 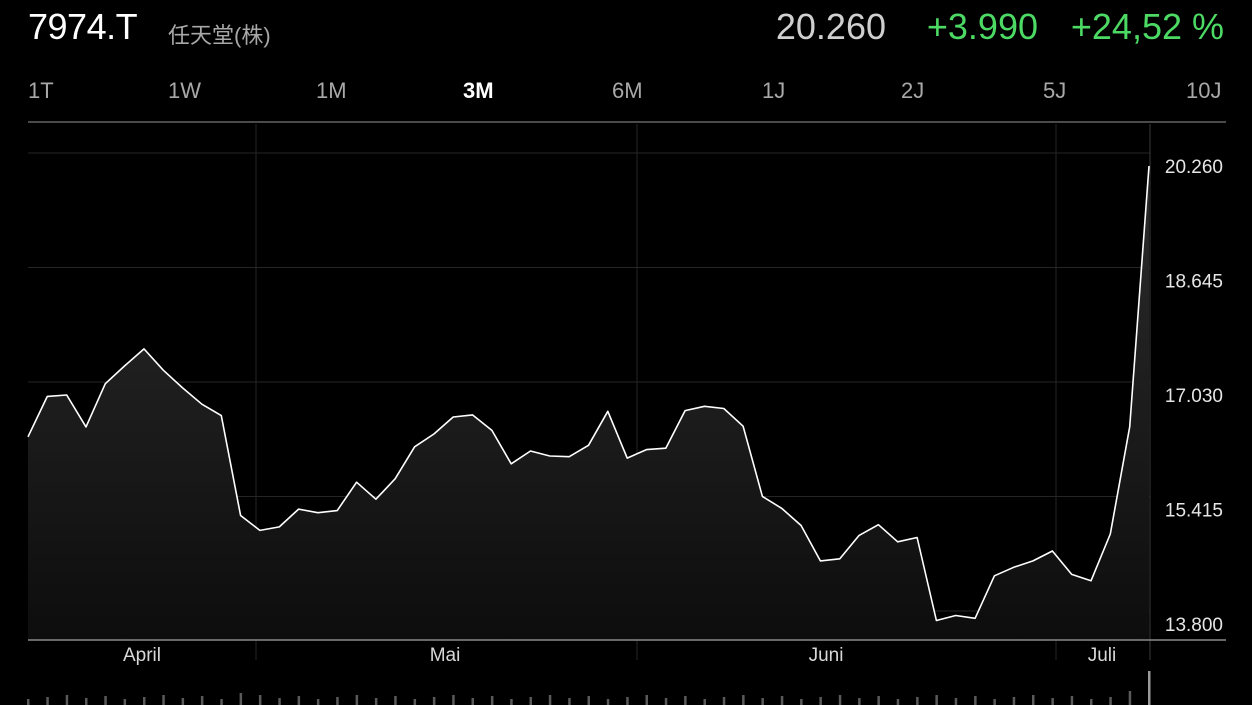 What do you see at coordinates (1194, 167) in the screenshot?
I see `y-tick-label: 20.260` at bounding box center [1194, 167].